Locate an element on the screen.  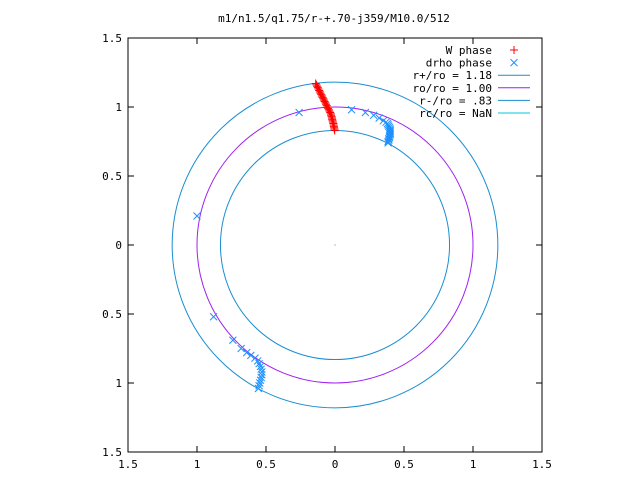
w-phase-point is located at coordinates (334, 130).